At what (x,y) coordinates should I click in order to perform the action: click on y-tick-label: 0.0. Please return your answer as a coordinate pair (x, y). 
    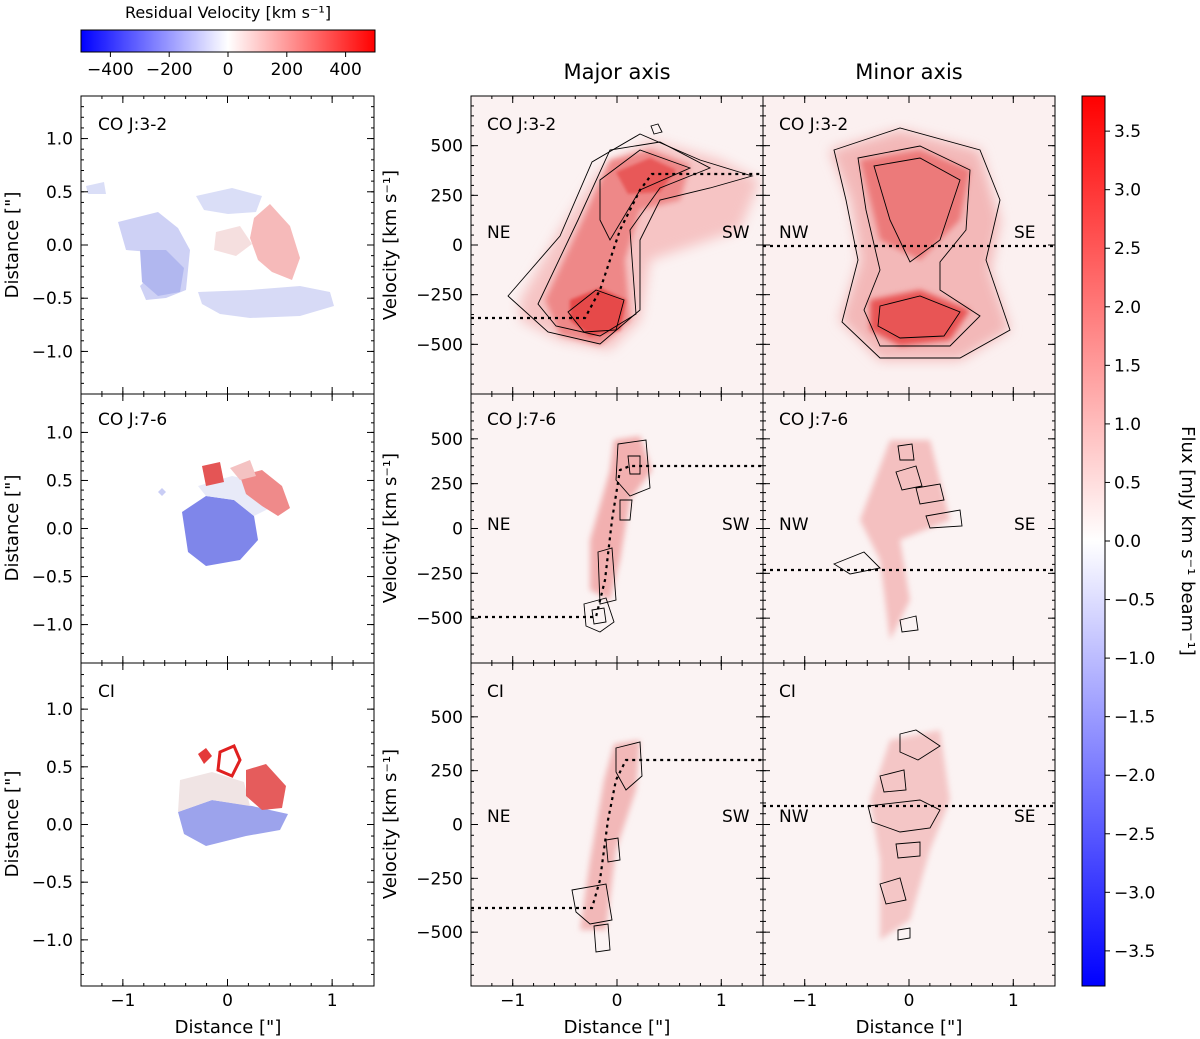
    Looking at the image, I should click on (59, 246).